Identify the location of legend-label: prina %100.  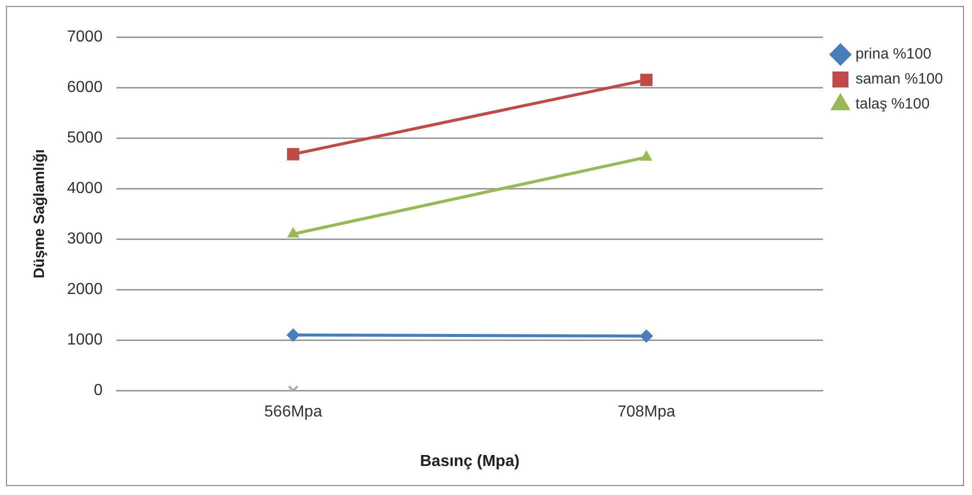
(893, 54).